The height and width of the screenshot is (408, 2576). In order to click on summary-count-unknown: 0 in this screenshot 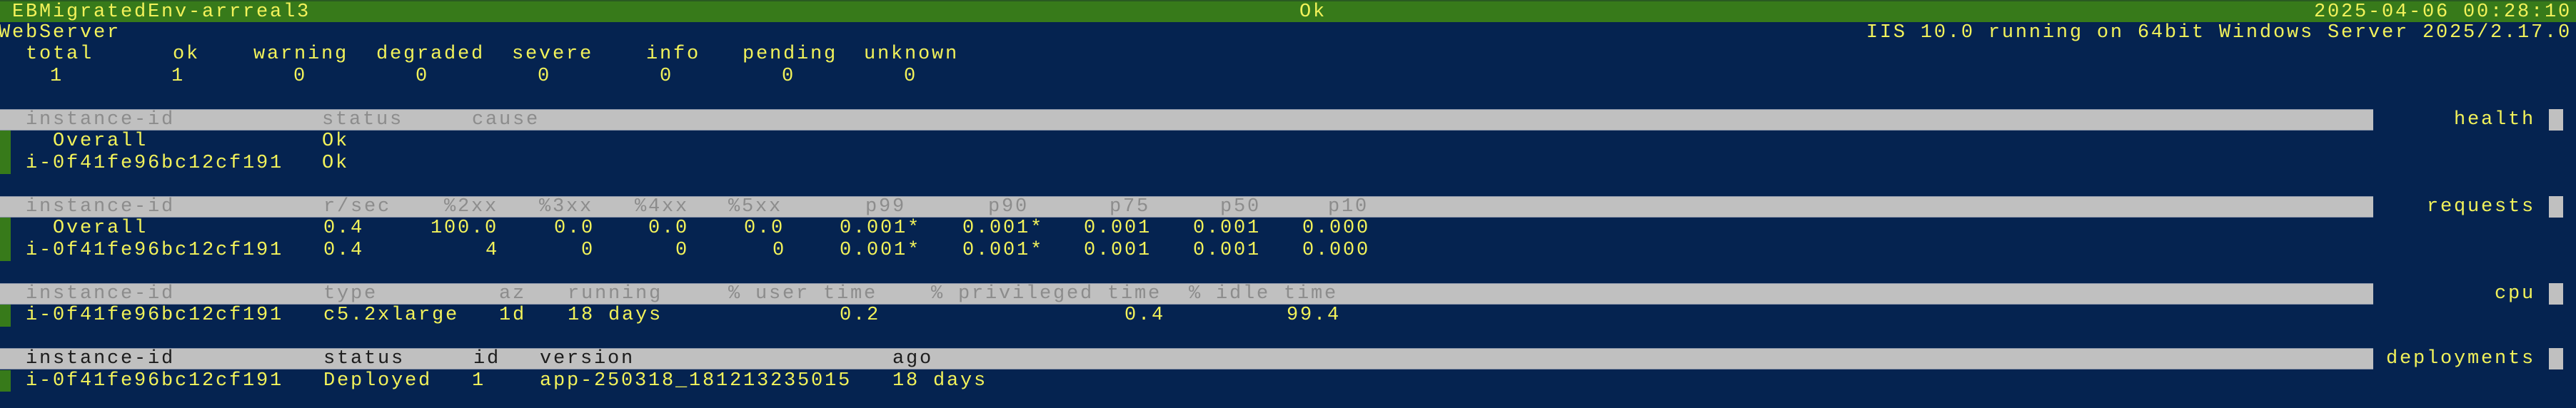, I will do `click(911, 76)`.